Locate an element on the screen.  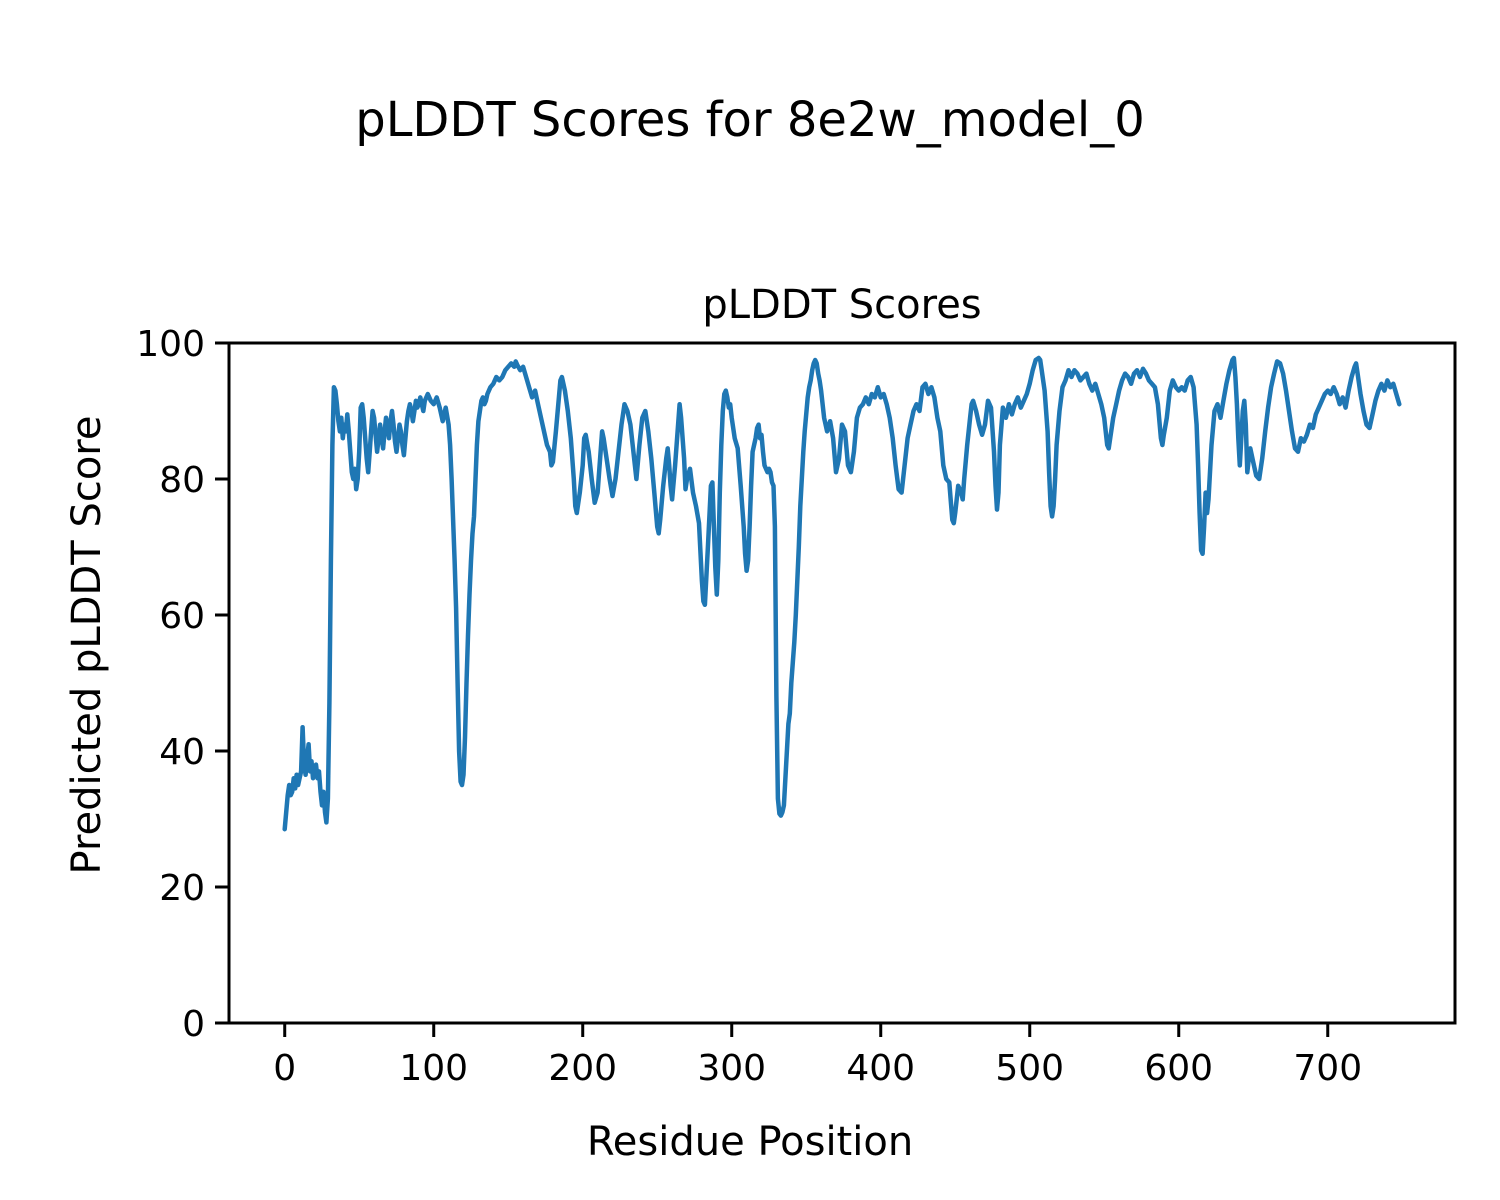
figure-title: pLDDT Scores for 8e2w_model_0 is located at coordinates (750, 120).